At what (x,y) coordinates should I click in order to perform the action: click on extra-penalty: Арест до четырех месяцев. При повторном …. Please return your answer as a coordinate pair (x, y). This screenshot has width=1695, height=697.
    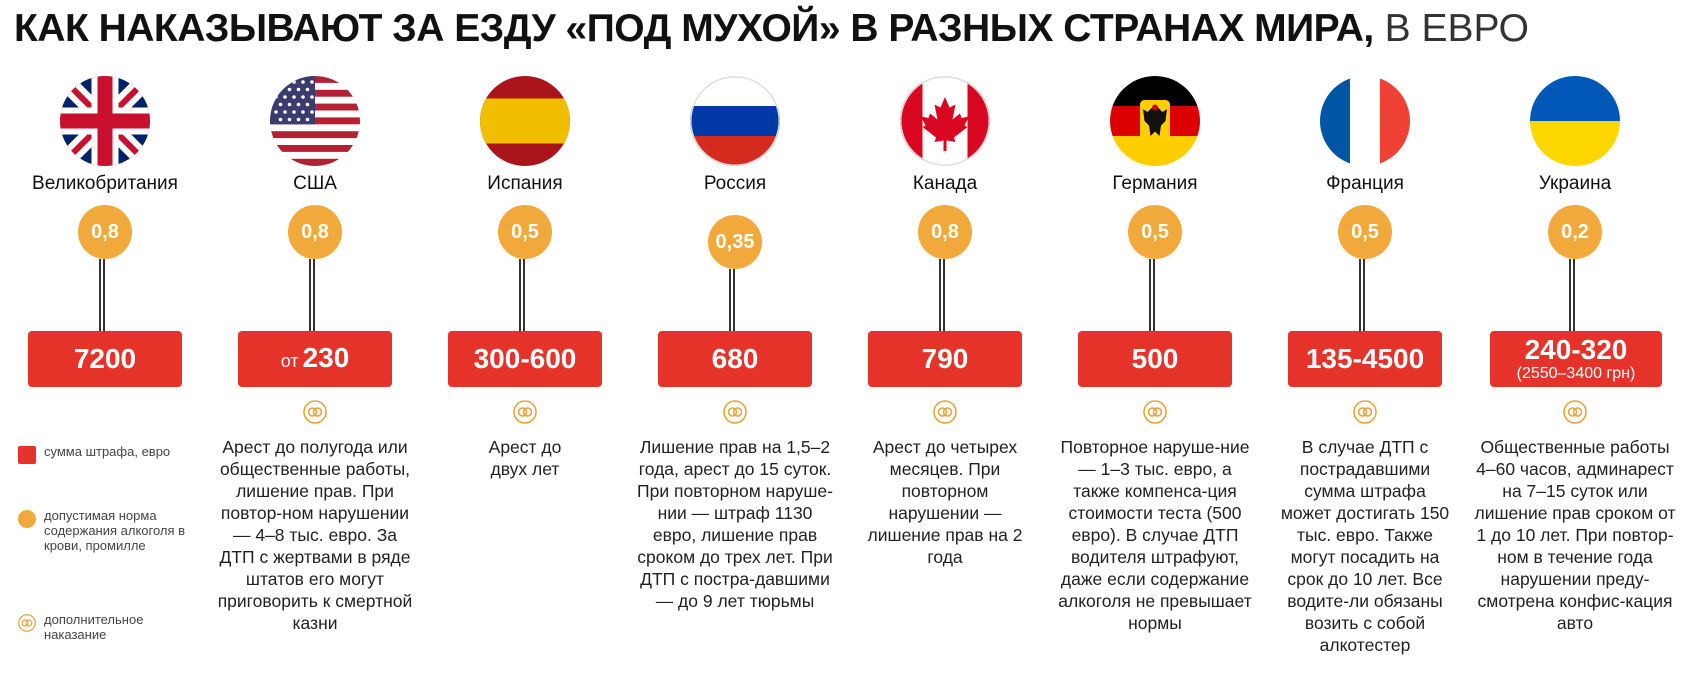
    Looking at the image, I should click on (945, 502).